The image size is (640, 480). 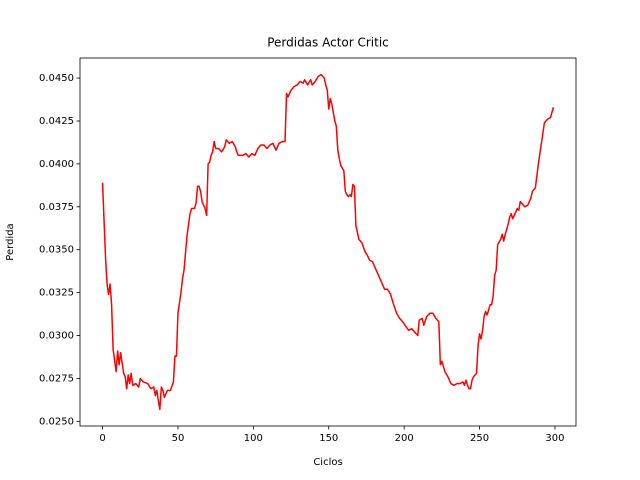 I want to click on y-tick-label: 0.0250, so click(x=56, y=421).